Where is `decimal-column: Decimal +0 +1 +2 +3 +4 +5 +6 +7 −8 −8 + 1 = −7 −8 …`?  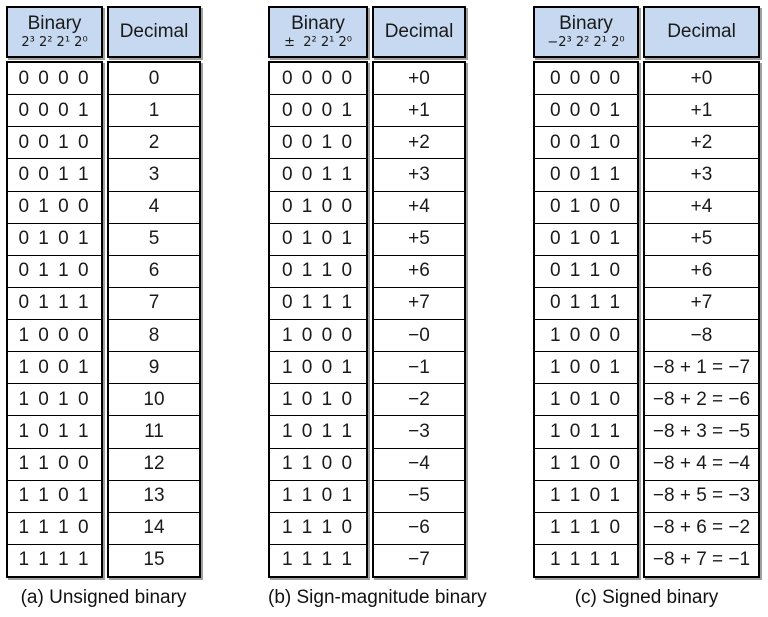 decimal-column: Decimal +0 +1 +2 +3 +4 +5 +6 +7 −8 −8 + 1 = −7 −8 … is located at coordinates (701, 292).